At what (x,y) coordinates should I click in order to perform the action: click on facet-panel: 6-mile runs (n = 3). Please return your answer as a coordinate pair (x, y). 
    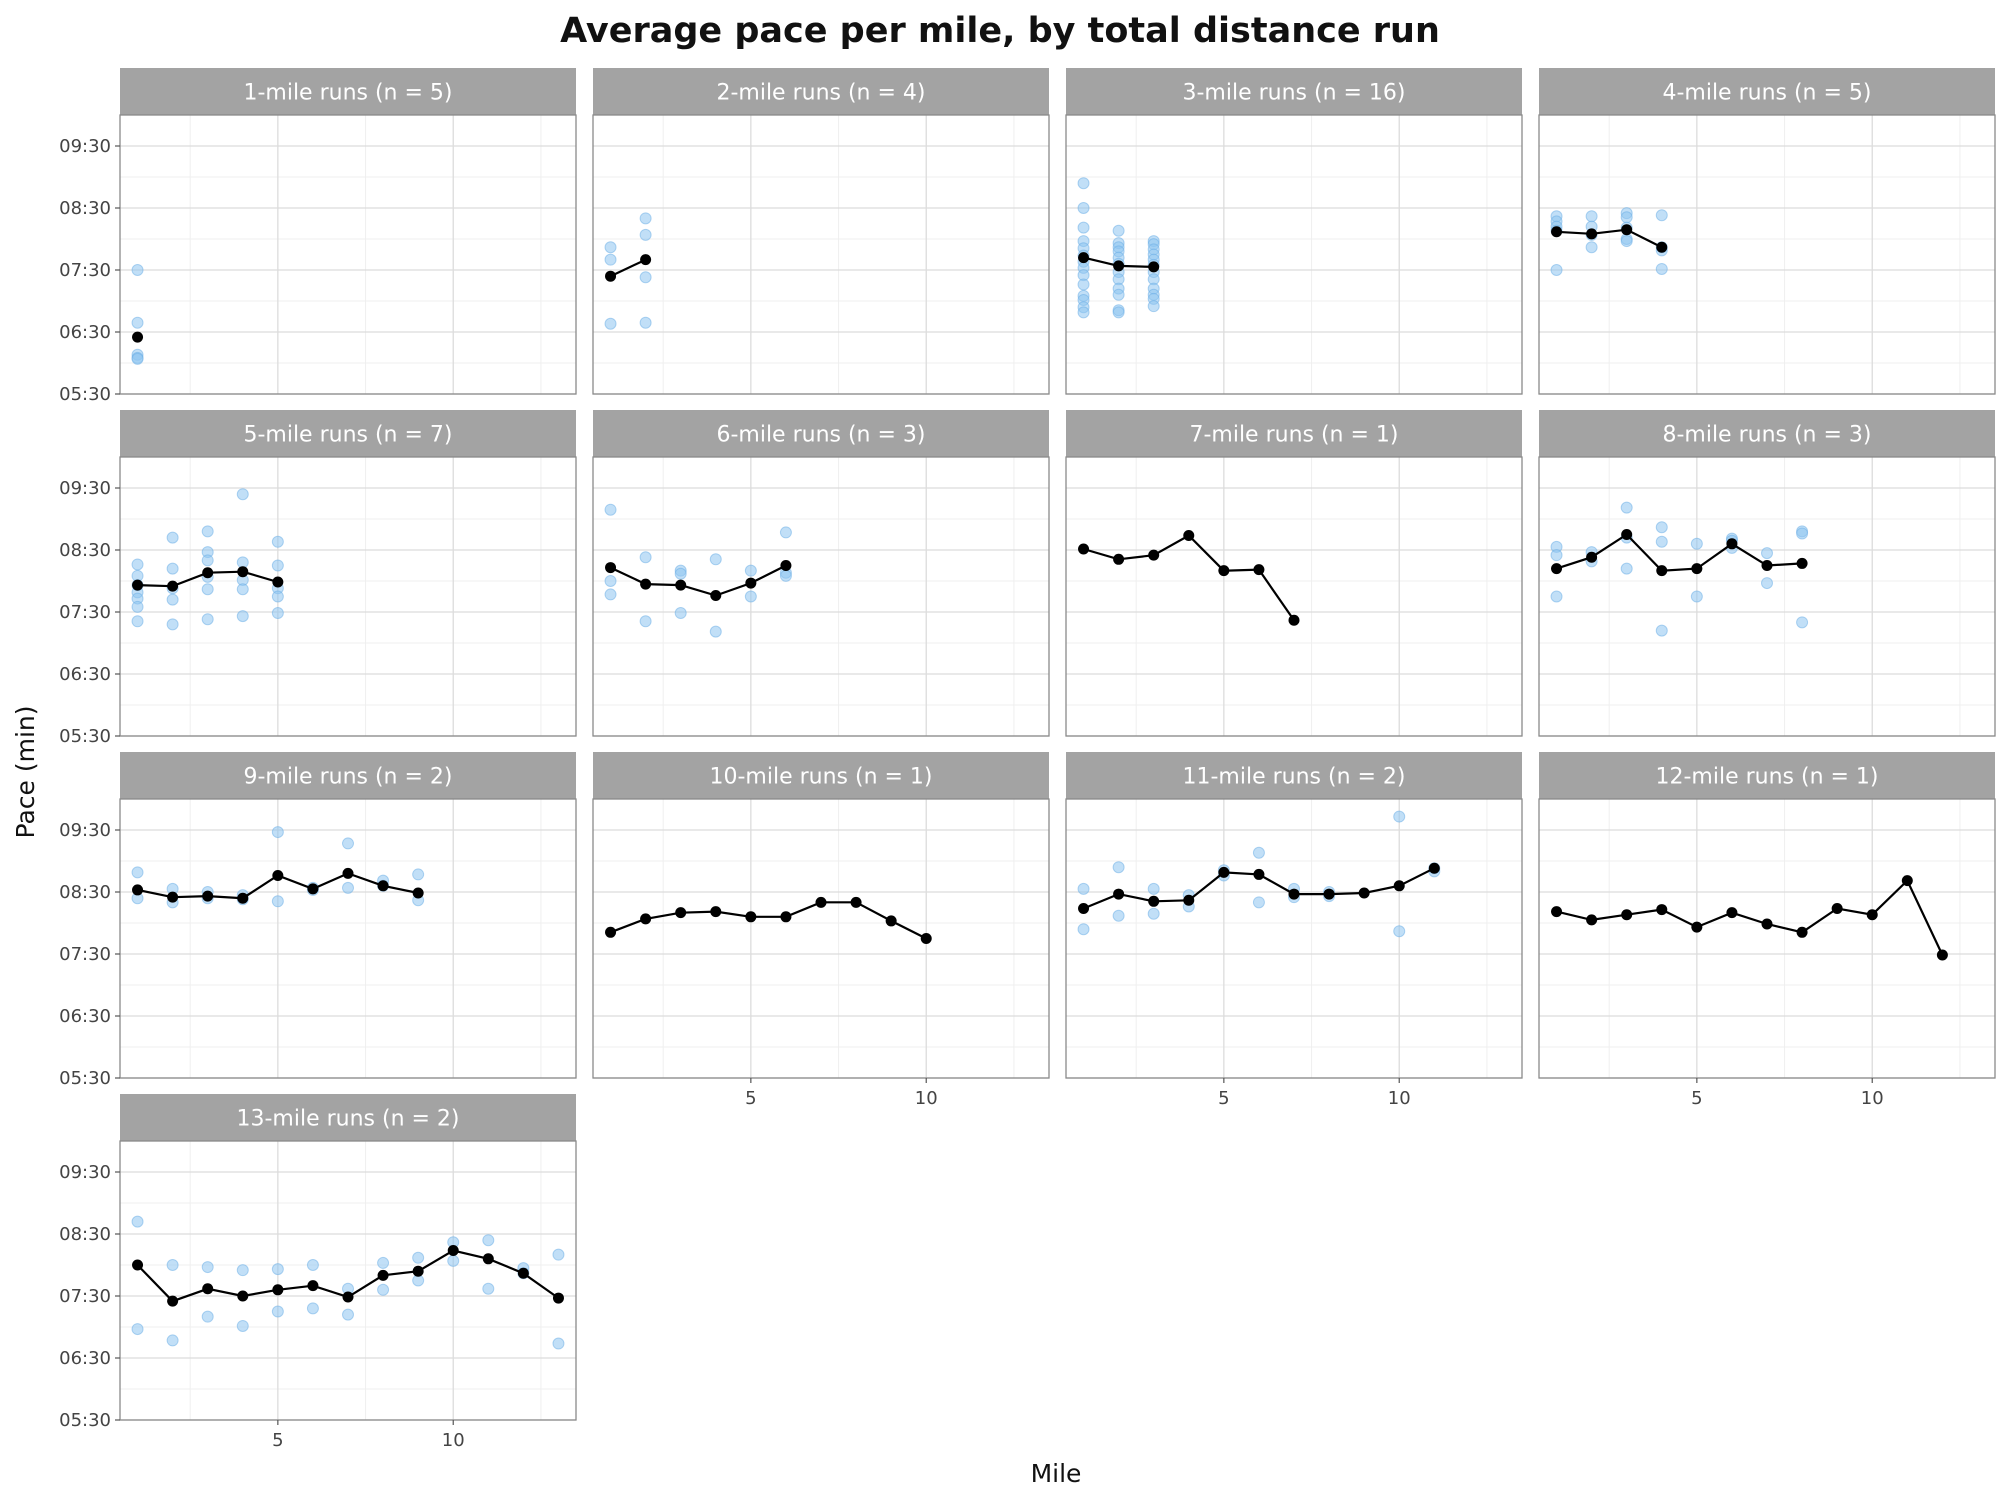
    Looking at the image, I should click on (821, 573).